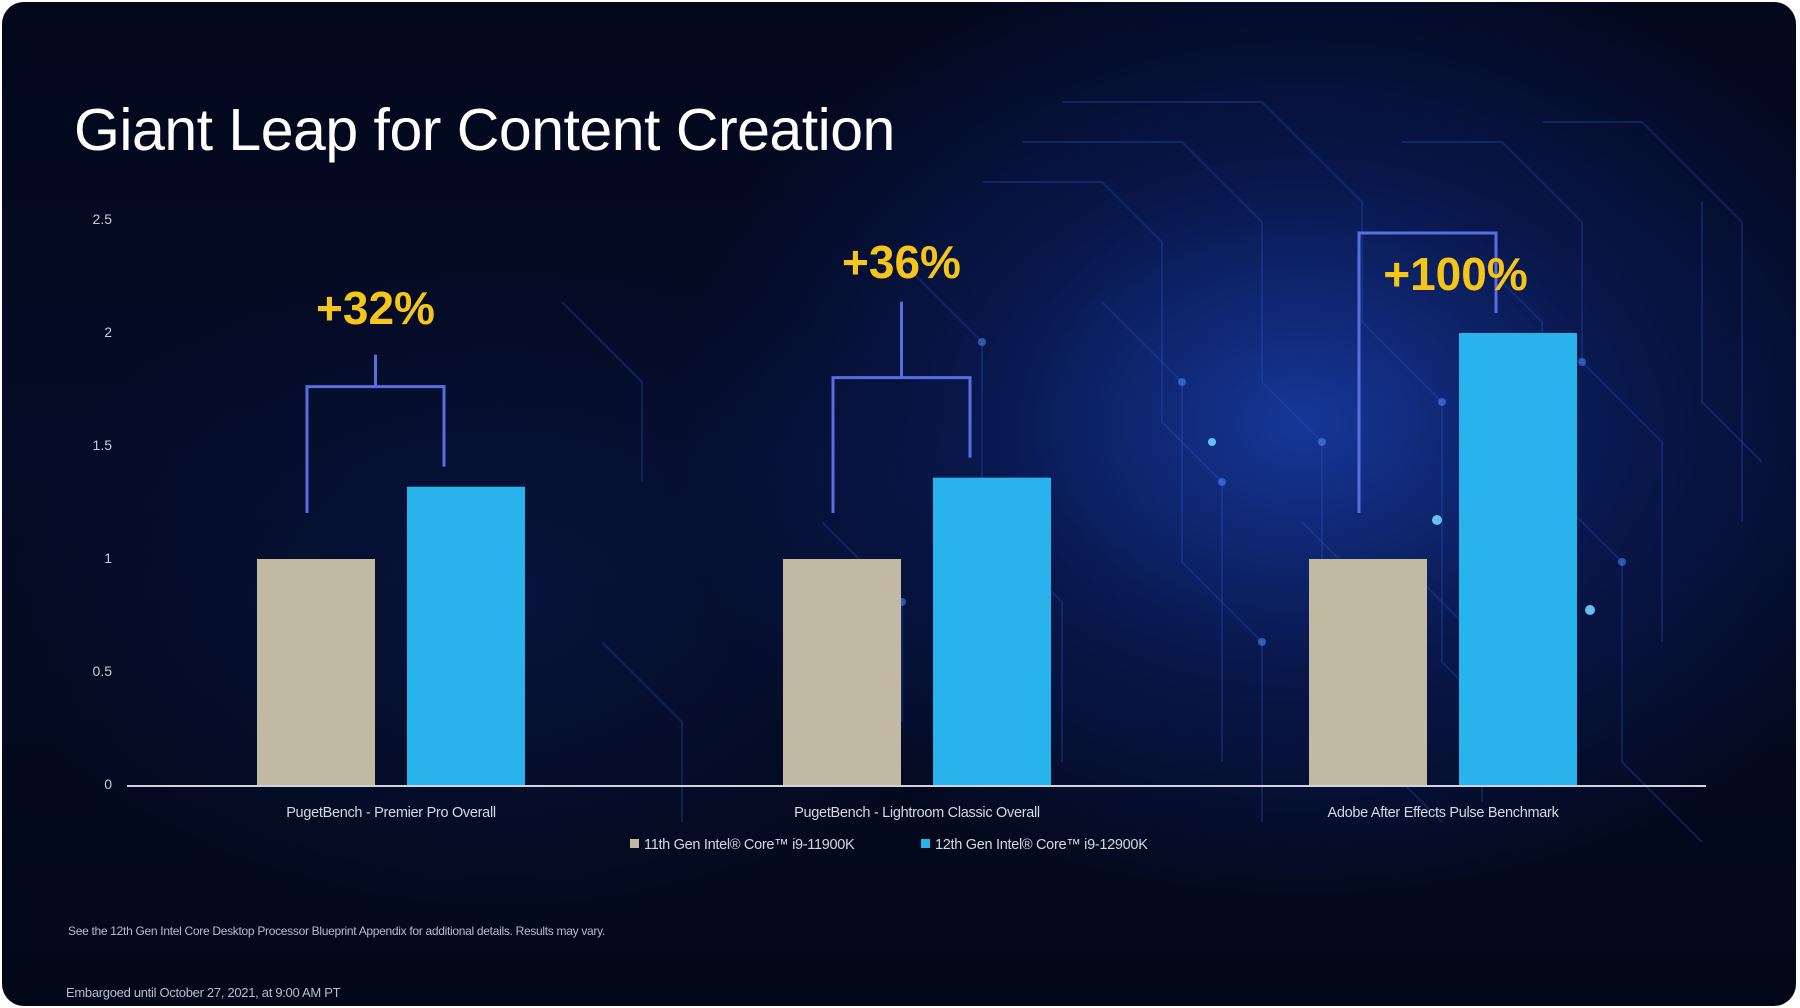 This screenshot has width=1800, height=1008. Describe the element at coordinates (1443, 813) in the screenshot. I see `x-category-label: Adobe After Effects Pulse Benchmark` at that location.